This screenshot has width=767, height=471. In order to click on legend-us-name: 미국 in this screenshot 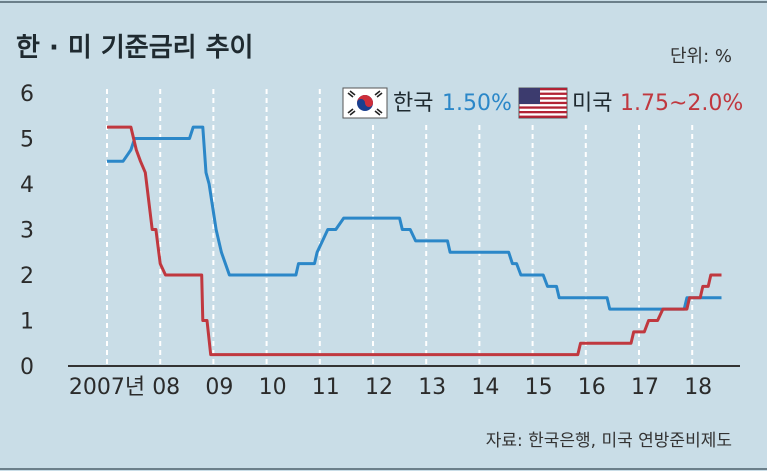, I will do `click(592, 103)`.